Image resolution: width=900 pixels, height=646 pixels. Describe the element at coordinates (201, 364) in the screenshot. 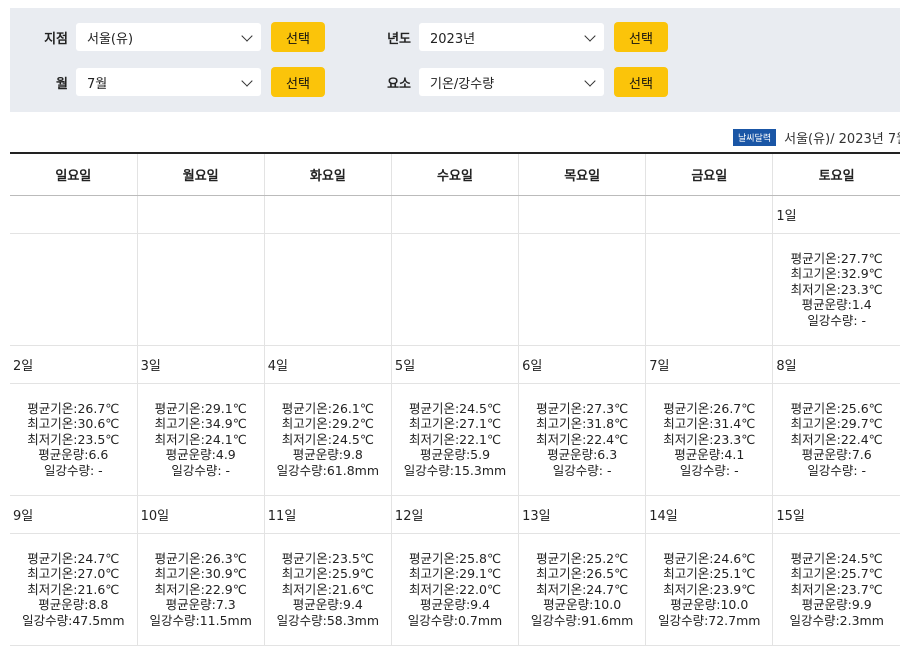

I see `day-number-cell: 3일` at that location.